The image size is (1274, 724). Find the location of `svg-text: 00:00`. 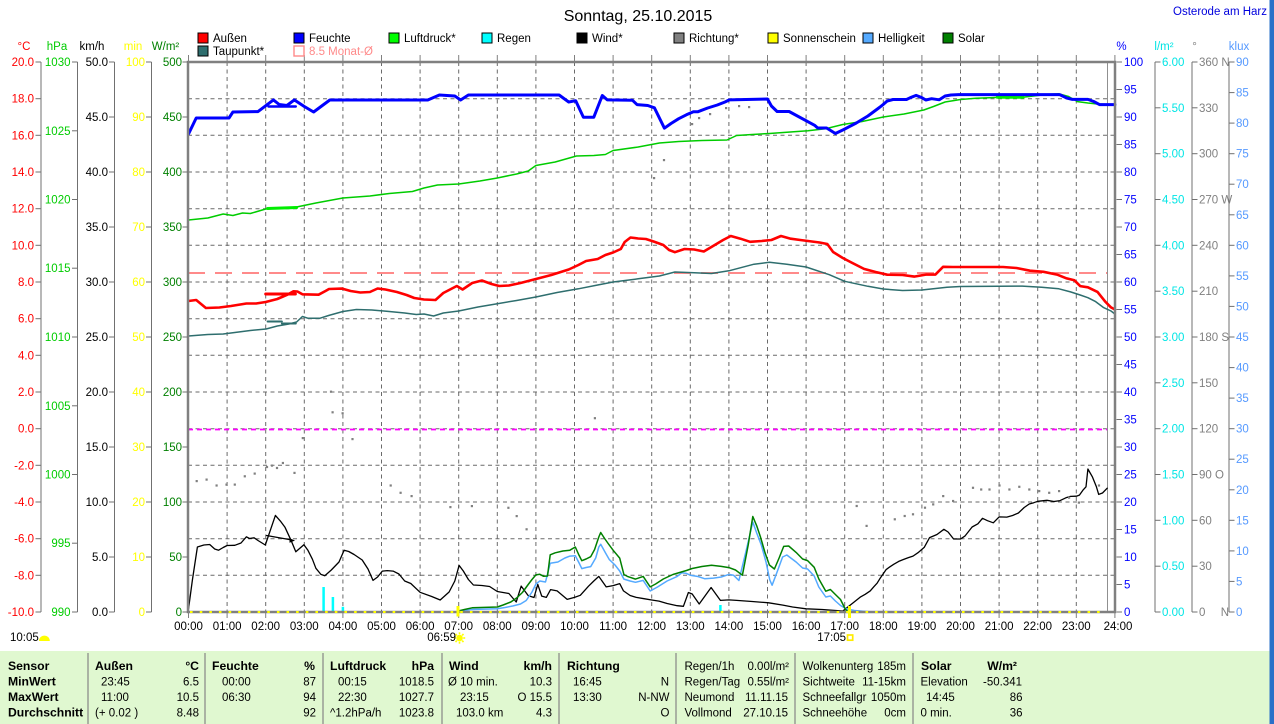

svg-text: 00:00 is located at coordinates (188, 627).